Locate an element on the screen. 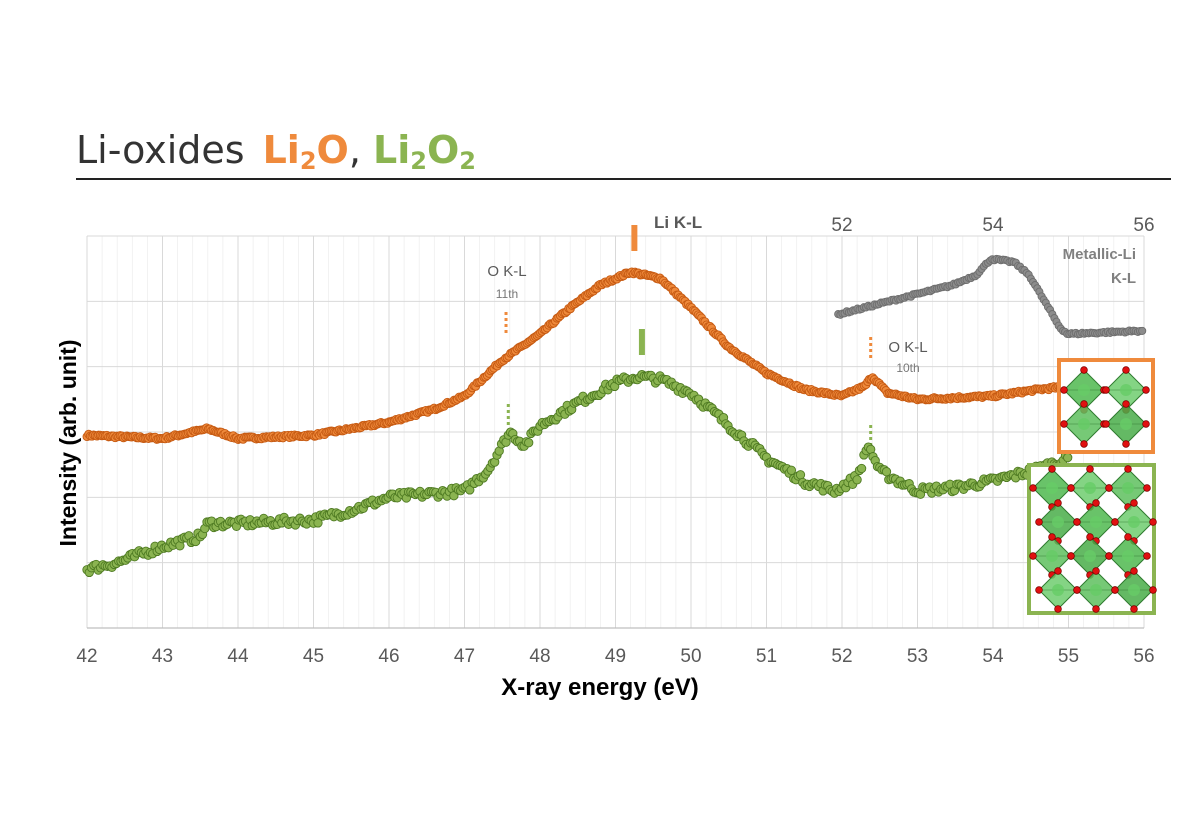  metallic-li-point is located at coordinates (1142, 330).